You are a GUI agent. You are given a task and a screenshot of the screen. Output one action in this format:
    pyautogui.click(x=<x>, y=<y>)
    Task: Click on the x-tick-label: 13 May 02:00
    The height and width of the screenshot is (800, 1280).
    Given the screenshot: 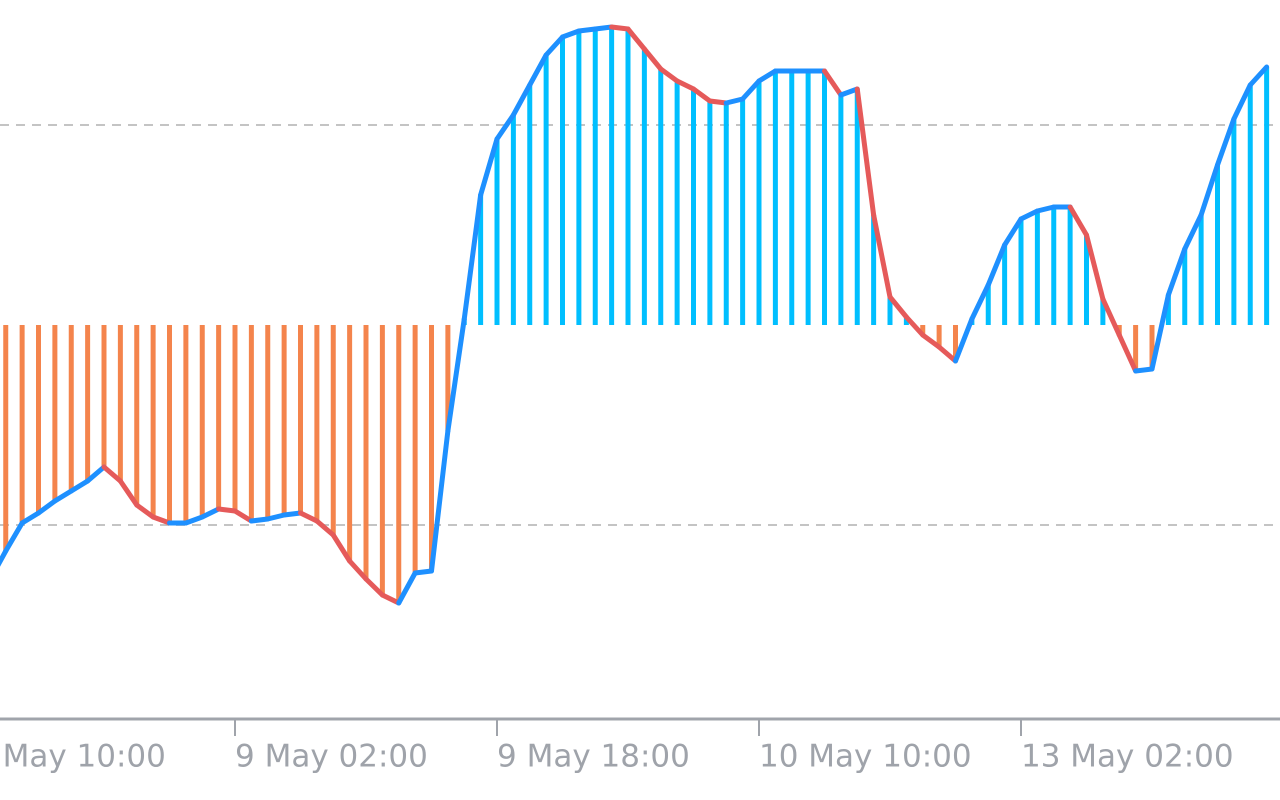 What is the action you would take?
    pyautogui.click(x=1127, y=757)
    